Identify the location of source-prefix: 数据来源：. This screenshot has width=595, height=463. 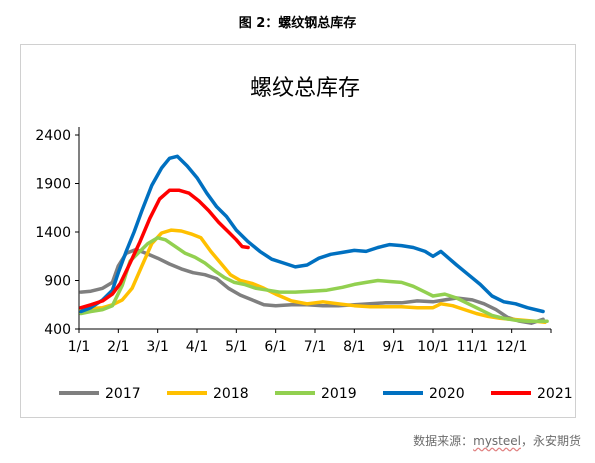
(443, 441).